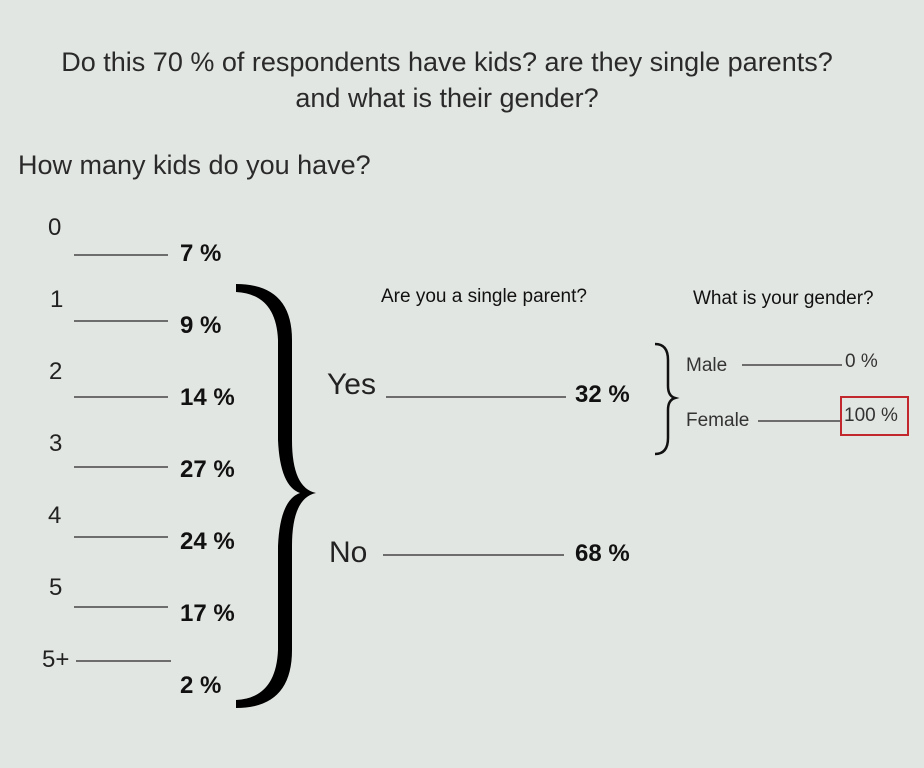 This screenshot has width=924, height=768. I want to click on single-parent-question: Are you a single parent?, so click(484, 296).